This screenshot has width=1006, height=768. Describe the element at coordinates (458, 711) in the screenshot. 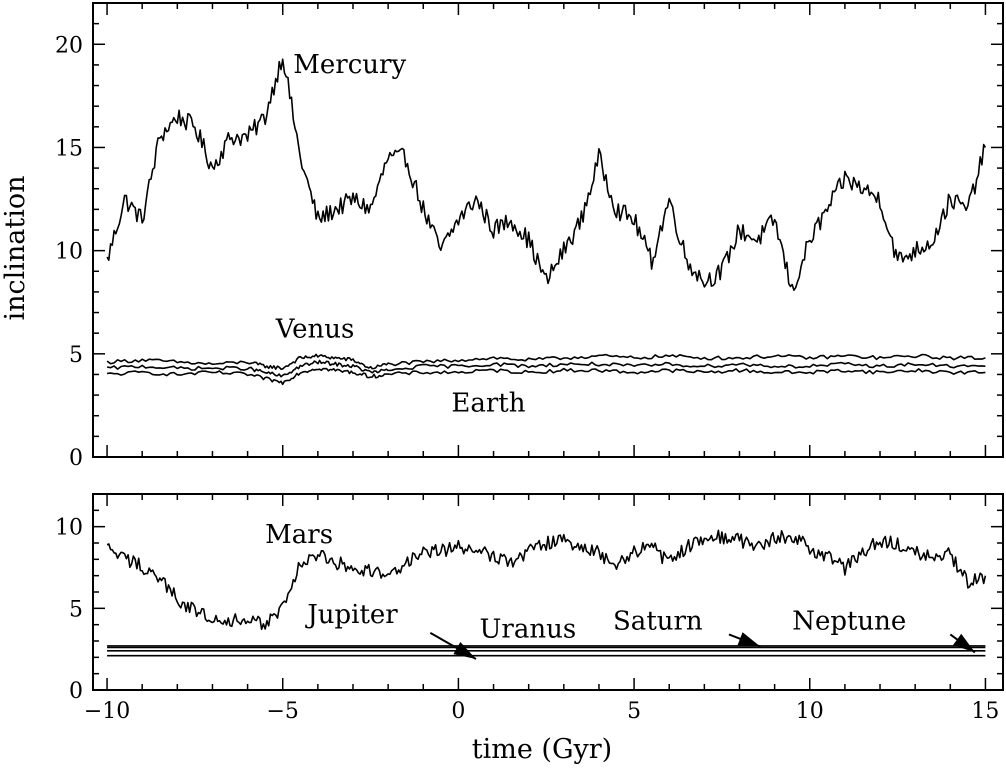

I see `x-tick-label: 0` at that location.